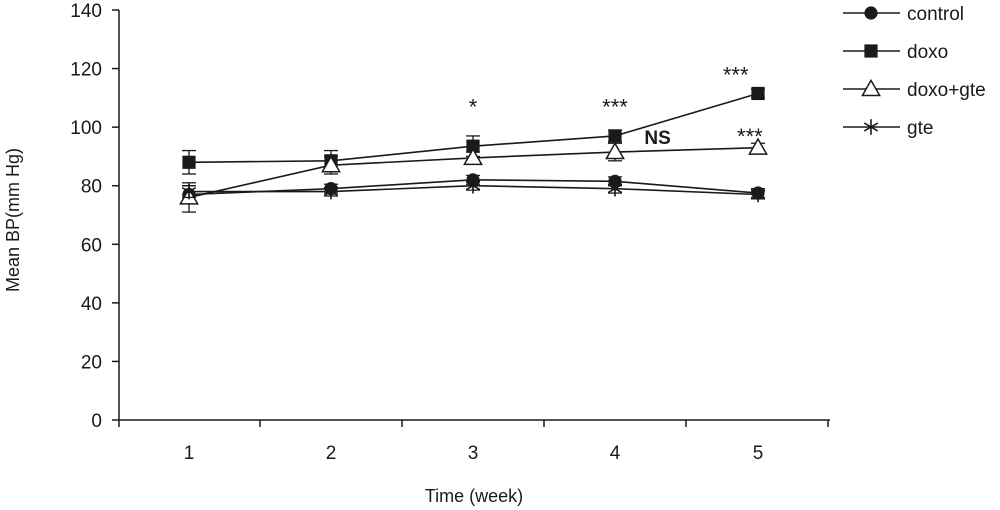 This screenshot has width=1000, height=510. What do you see at coordinates (91, 187) in the screenshot?
I see `y-tick-label: 80` at bounding box center [91, 187].